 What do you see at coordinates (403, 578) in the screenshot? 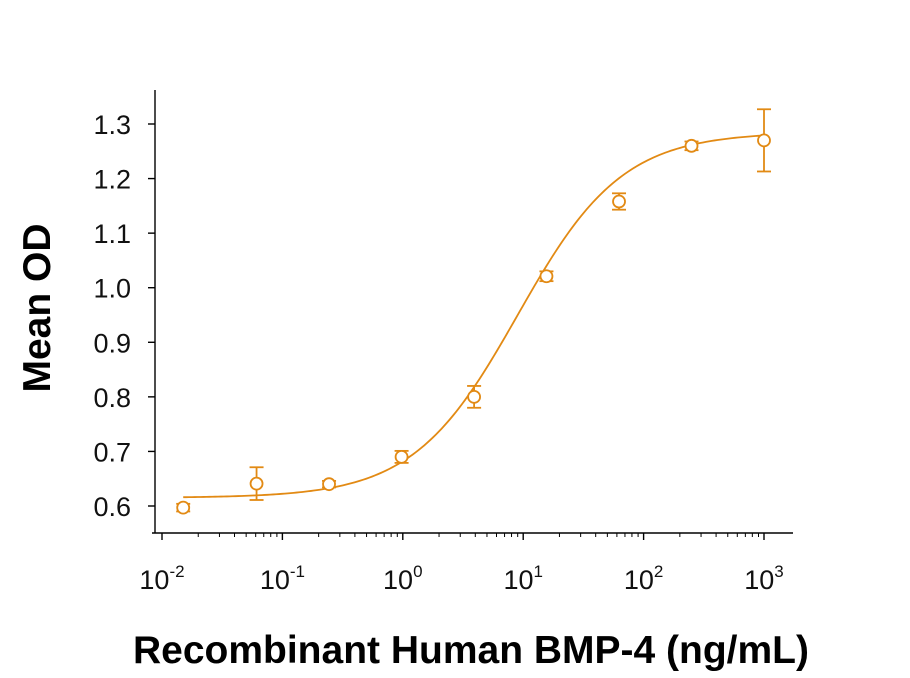
I see `x-tick-label: 10⁰` at bounding box center [403, 578].